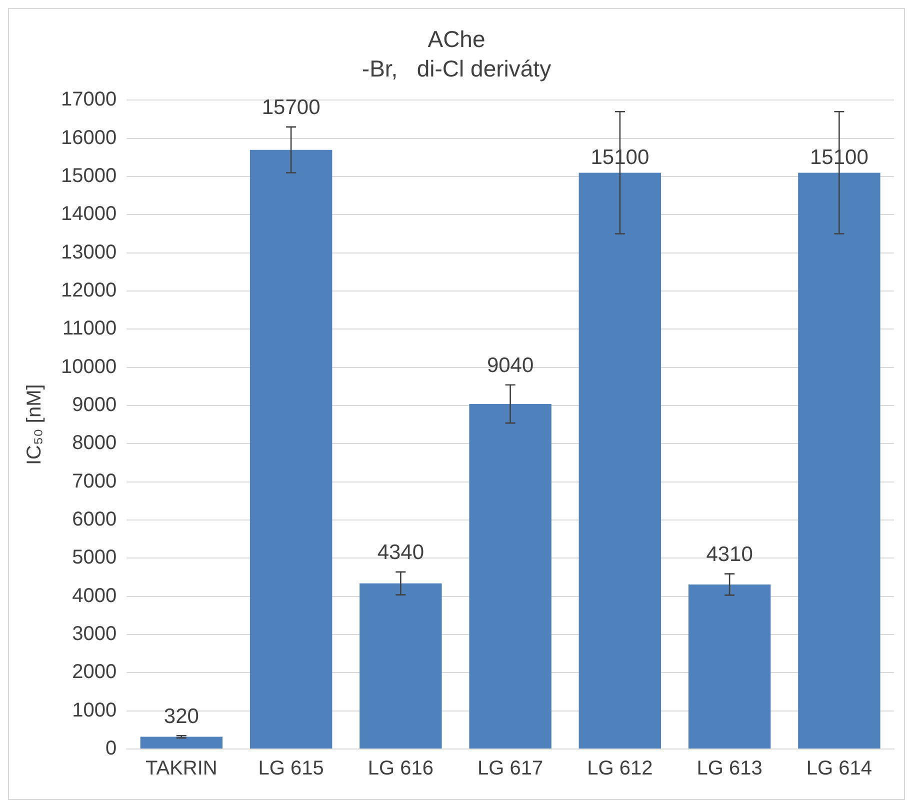 Image resolution: width=913 pixels, height=802 pixels. What do you see at coordinates (839, 769) in the screenshot?
I see `x-tick-label: LG 614` at bounding box center [839, 769].